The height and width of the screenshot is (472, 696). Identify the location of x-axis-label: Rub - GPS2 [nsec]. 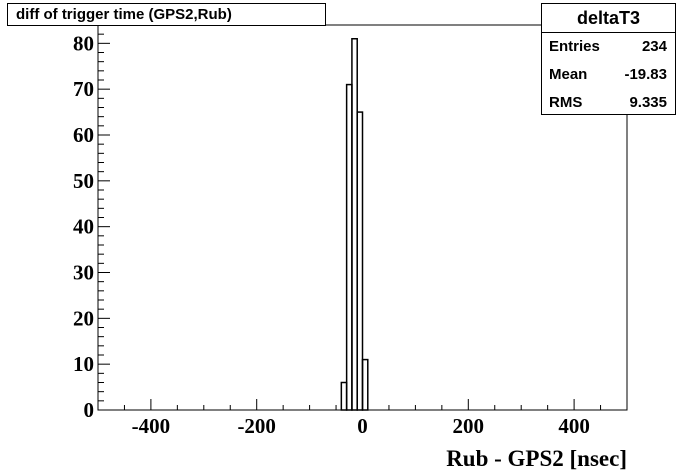
(536, 458).